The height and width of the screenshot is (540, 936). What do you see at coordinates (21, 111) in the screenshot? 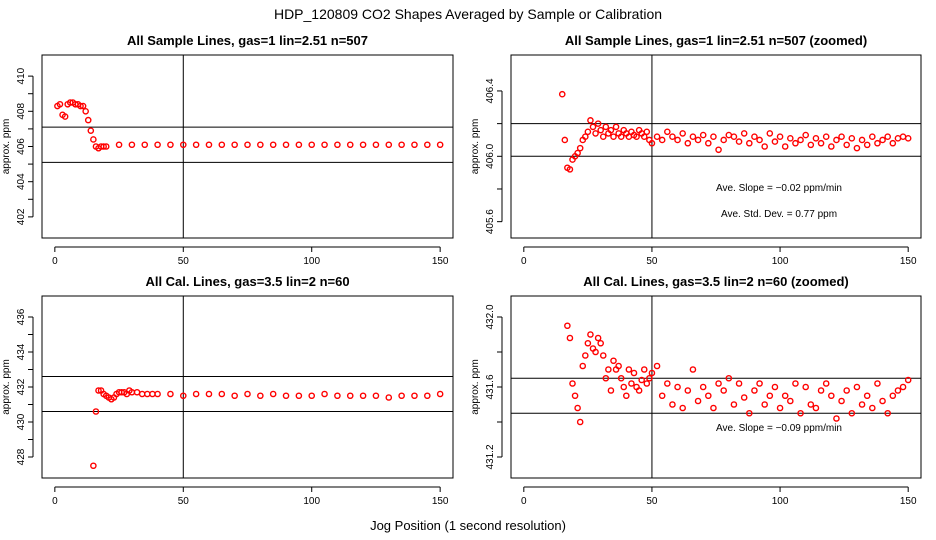
I see `y-tick-label: 408` at bounding box center [21, 111].